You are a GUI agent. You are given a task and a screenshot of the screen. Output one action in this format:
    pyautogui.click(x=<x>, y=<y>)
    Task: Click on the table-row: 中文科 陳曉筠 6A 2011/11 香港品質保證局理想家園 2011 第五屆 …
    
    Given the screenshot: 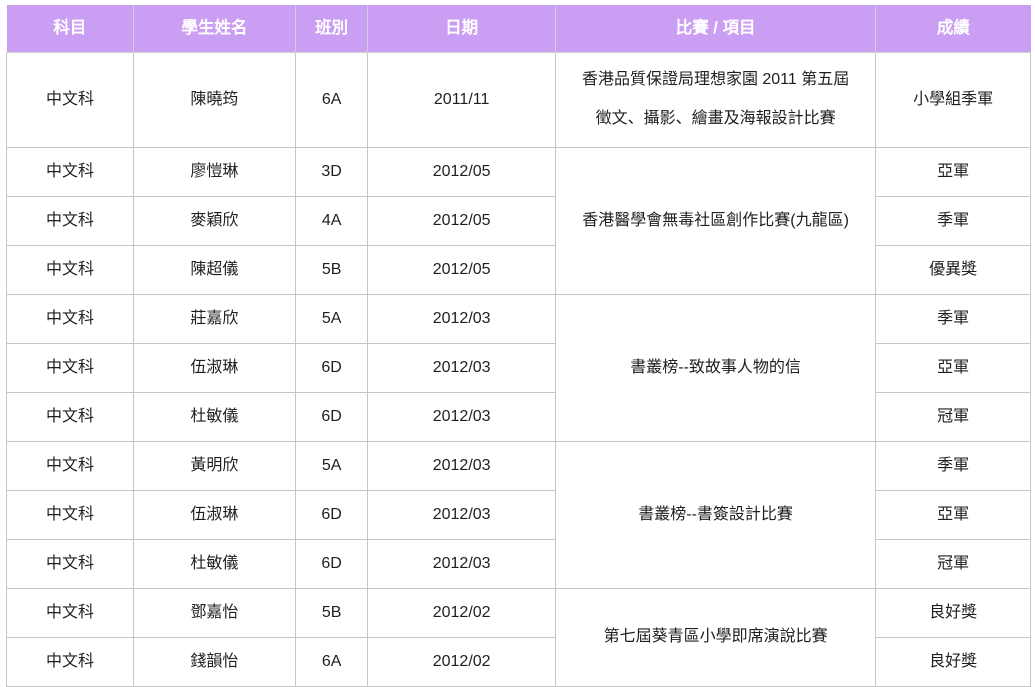 What is the action you would take?
    pyautogui.click(x=518, y=100)
    